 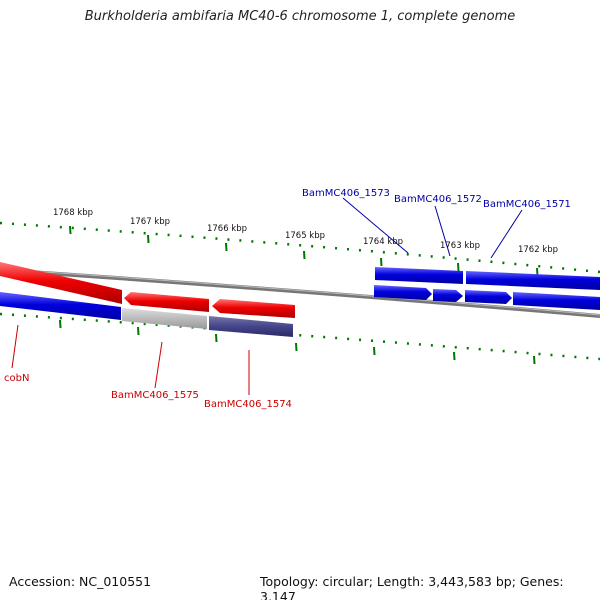 I want to click on gene-label-bammc406-1574: BamMC406_1574, so click(x=248, y=404).